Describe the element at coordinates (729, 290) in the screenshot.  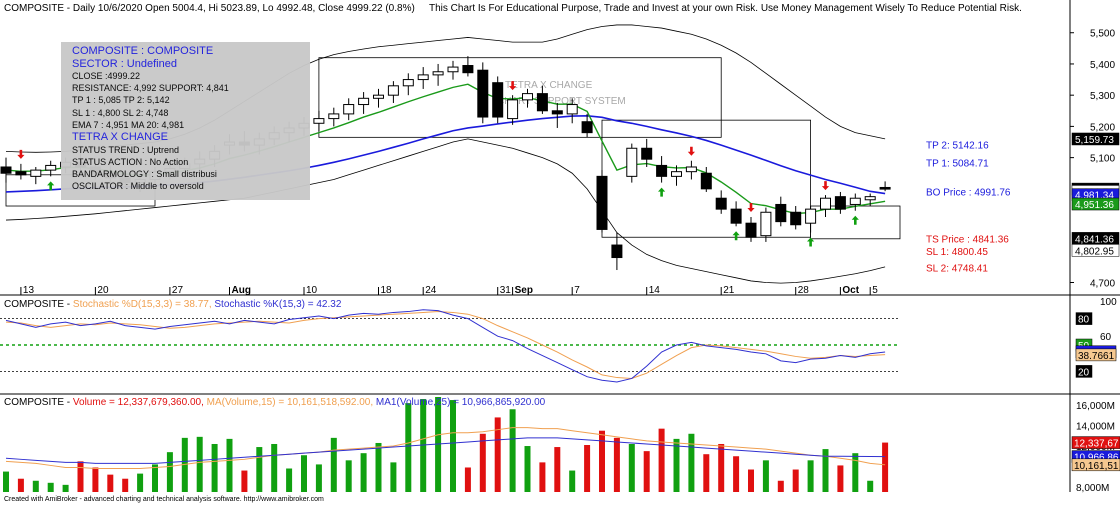
I see `x-tick-label: 21` at that location.